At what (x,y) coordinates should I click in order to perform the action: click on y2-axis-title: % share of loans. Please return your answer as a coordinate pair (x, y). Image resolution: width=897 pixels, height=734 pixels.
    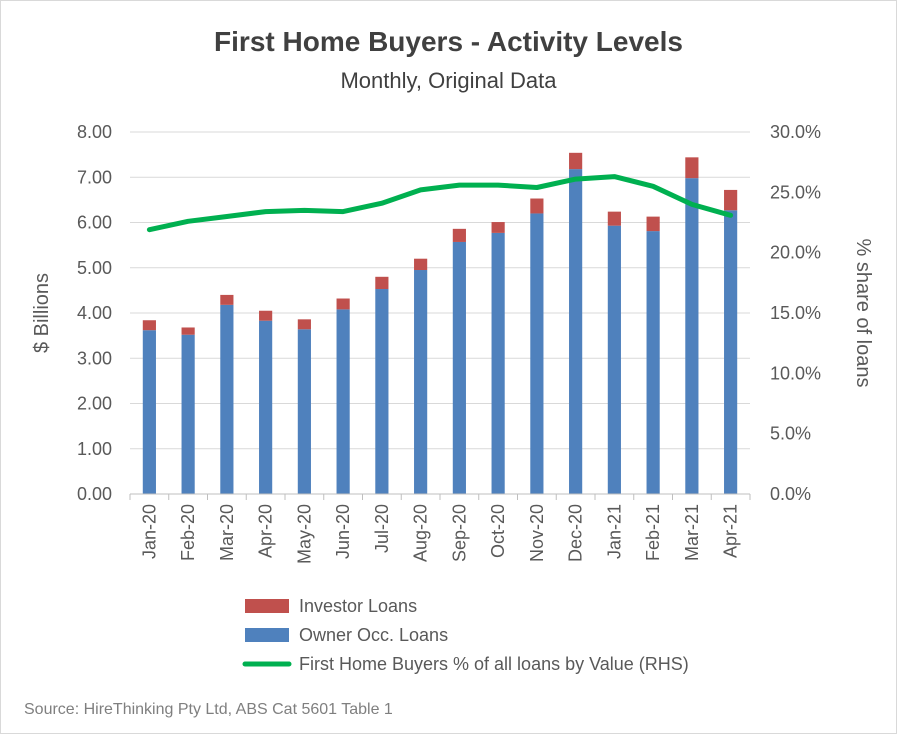
    Looking at the image, I should click on (863, 313).